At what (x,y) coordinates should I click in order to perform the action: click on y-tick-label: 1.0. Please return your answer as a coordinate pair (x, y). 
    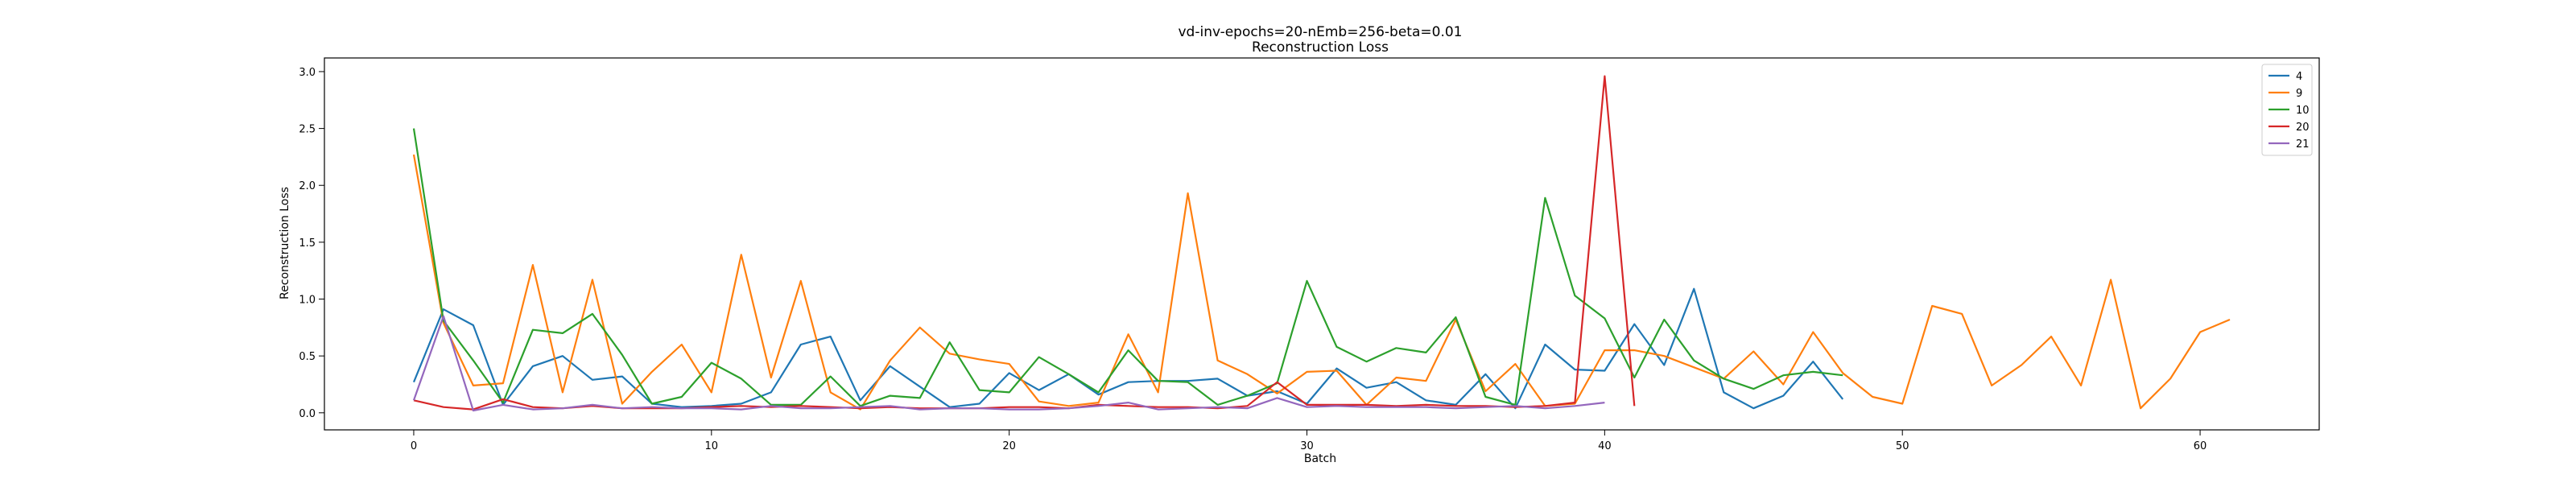
    Looking at the image, I should click on (307, 301).